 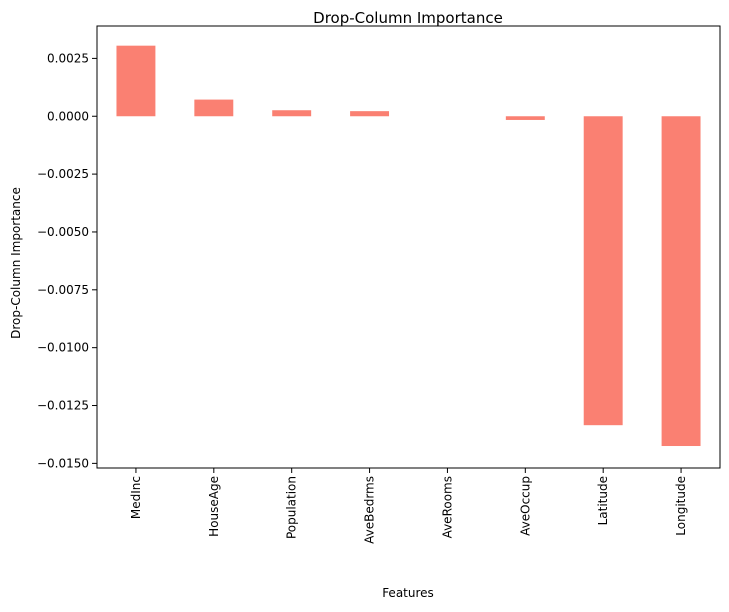 I want to click on bar-avebedrms, so click(x=370, y=114).